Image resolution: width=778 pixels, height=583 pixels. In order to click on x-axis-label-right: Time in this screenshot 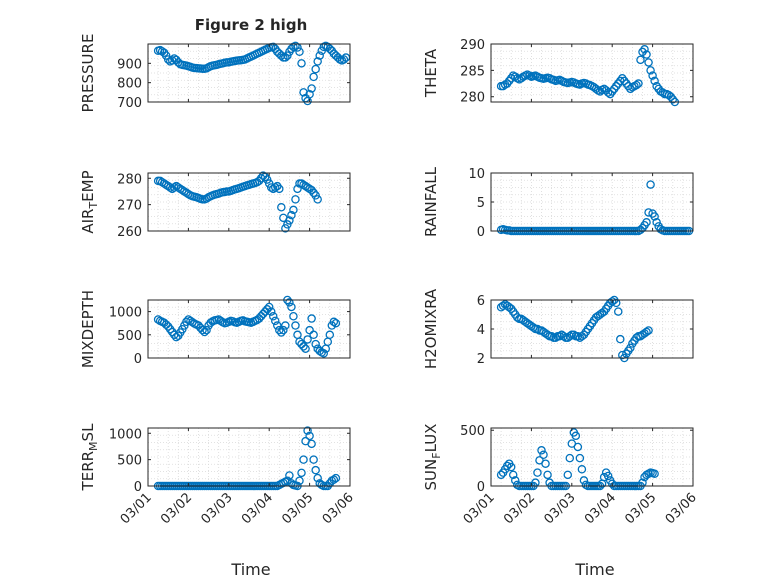, I will do `click(594, 569)`.